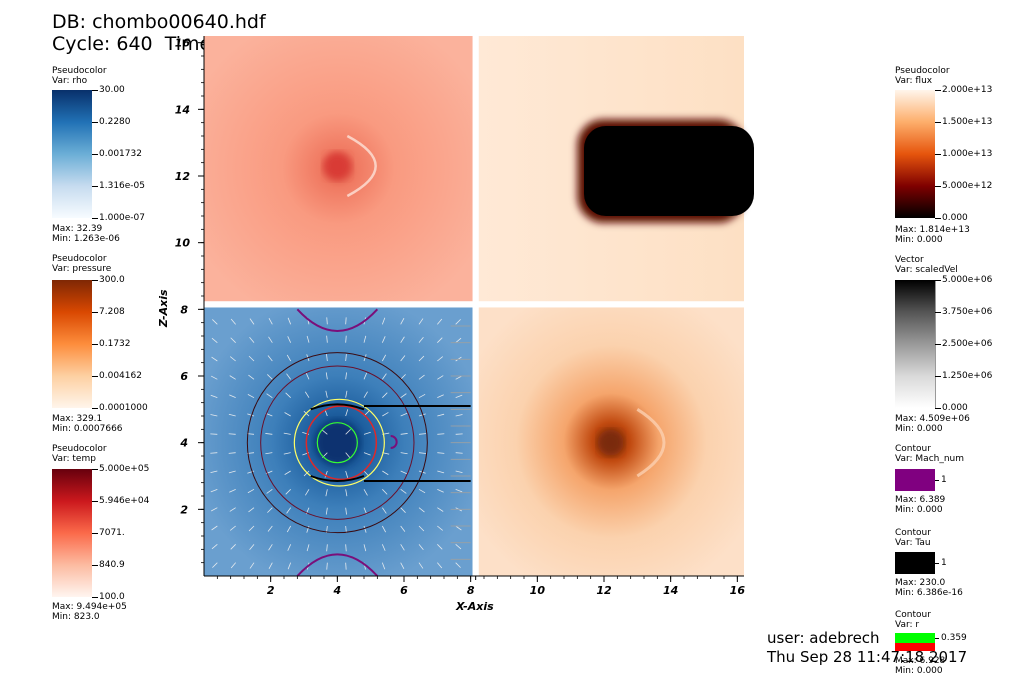  Describe the element at coordinates (920, 661) in the screenshot. I see `legend-r-max: Max: 6.928` at that location.